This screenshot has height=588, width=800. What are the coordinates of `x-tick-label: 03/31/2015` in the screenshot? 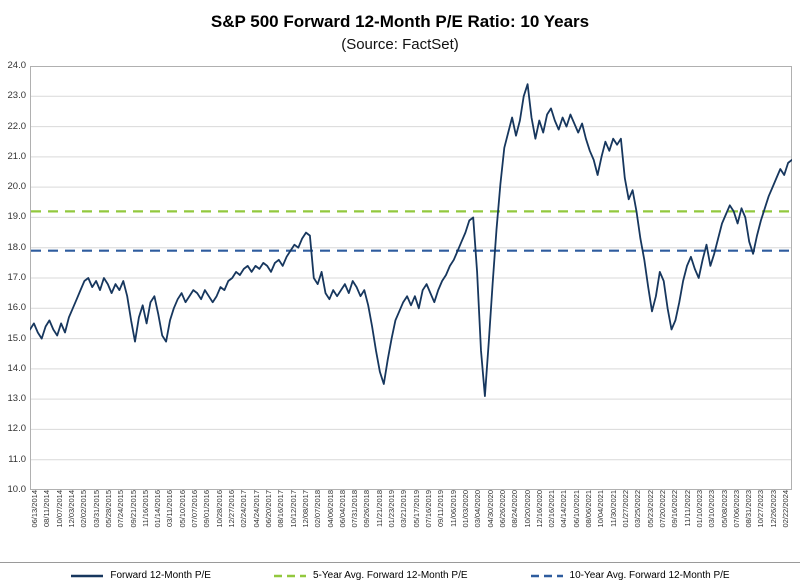 It's located at (96, 509).